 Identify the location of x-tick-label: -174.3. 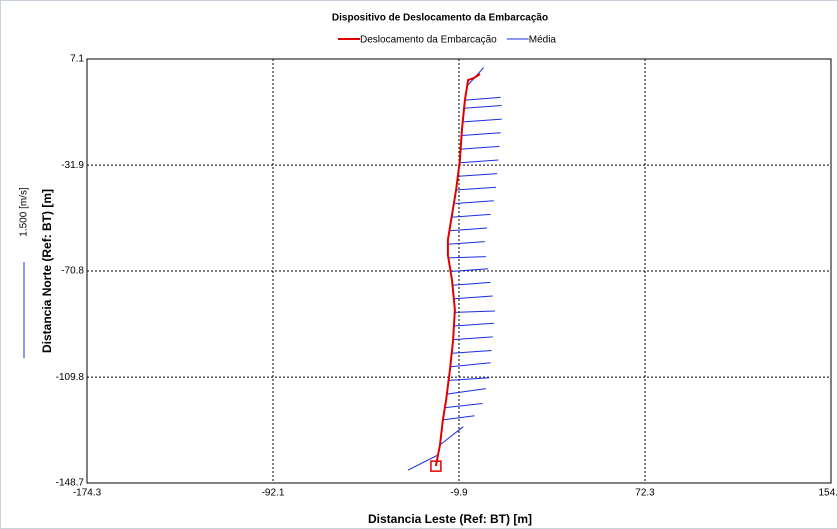
(87, 493).